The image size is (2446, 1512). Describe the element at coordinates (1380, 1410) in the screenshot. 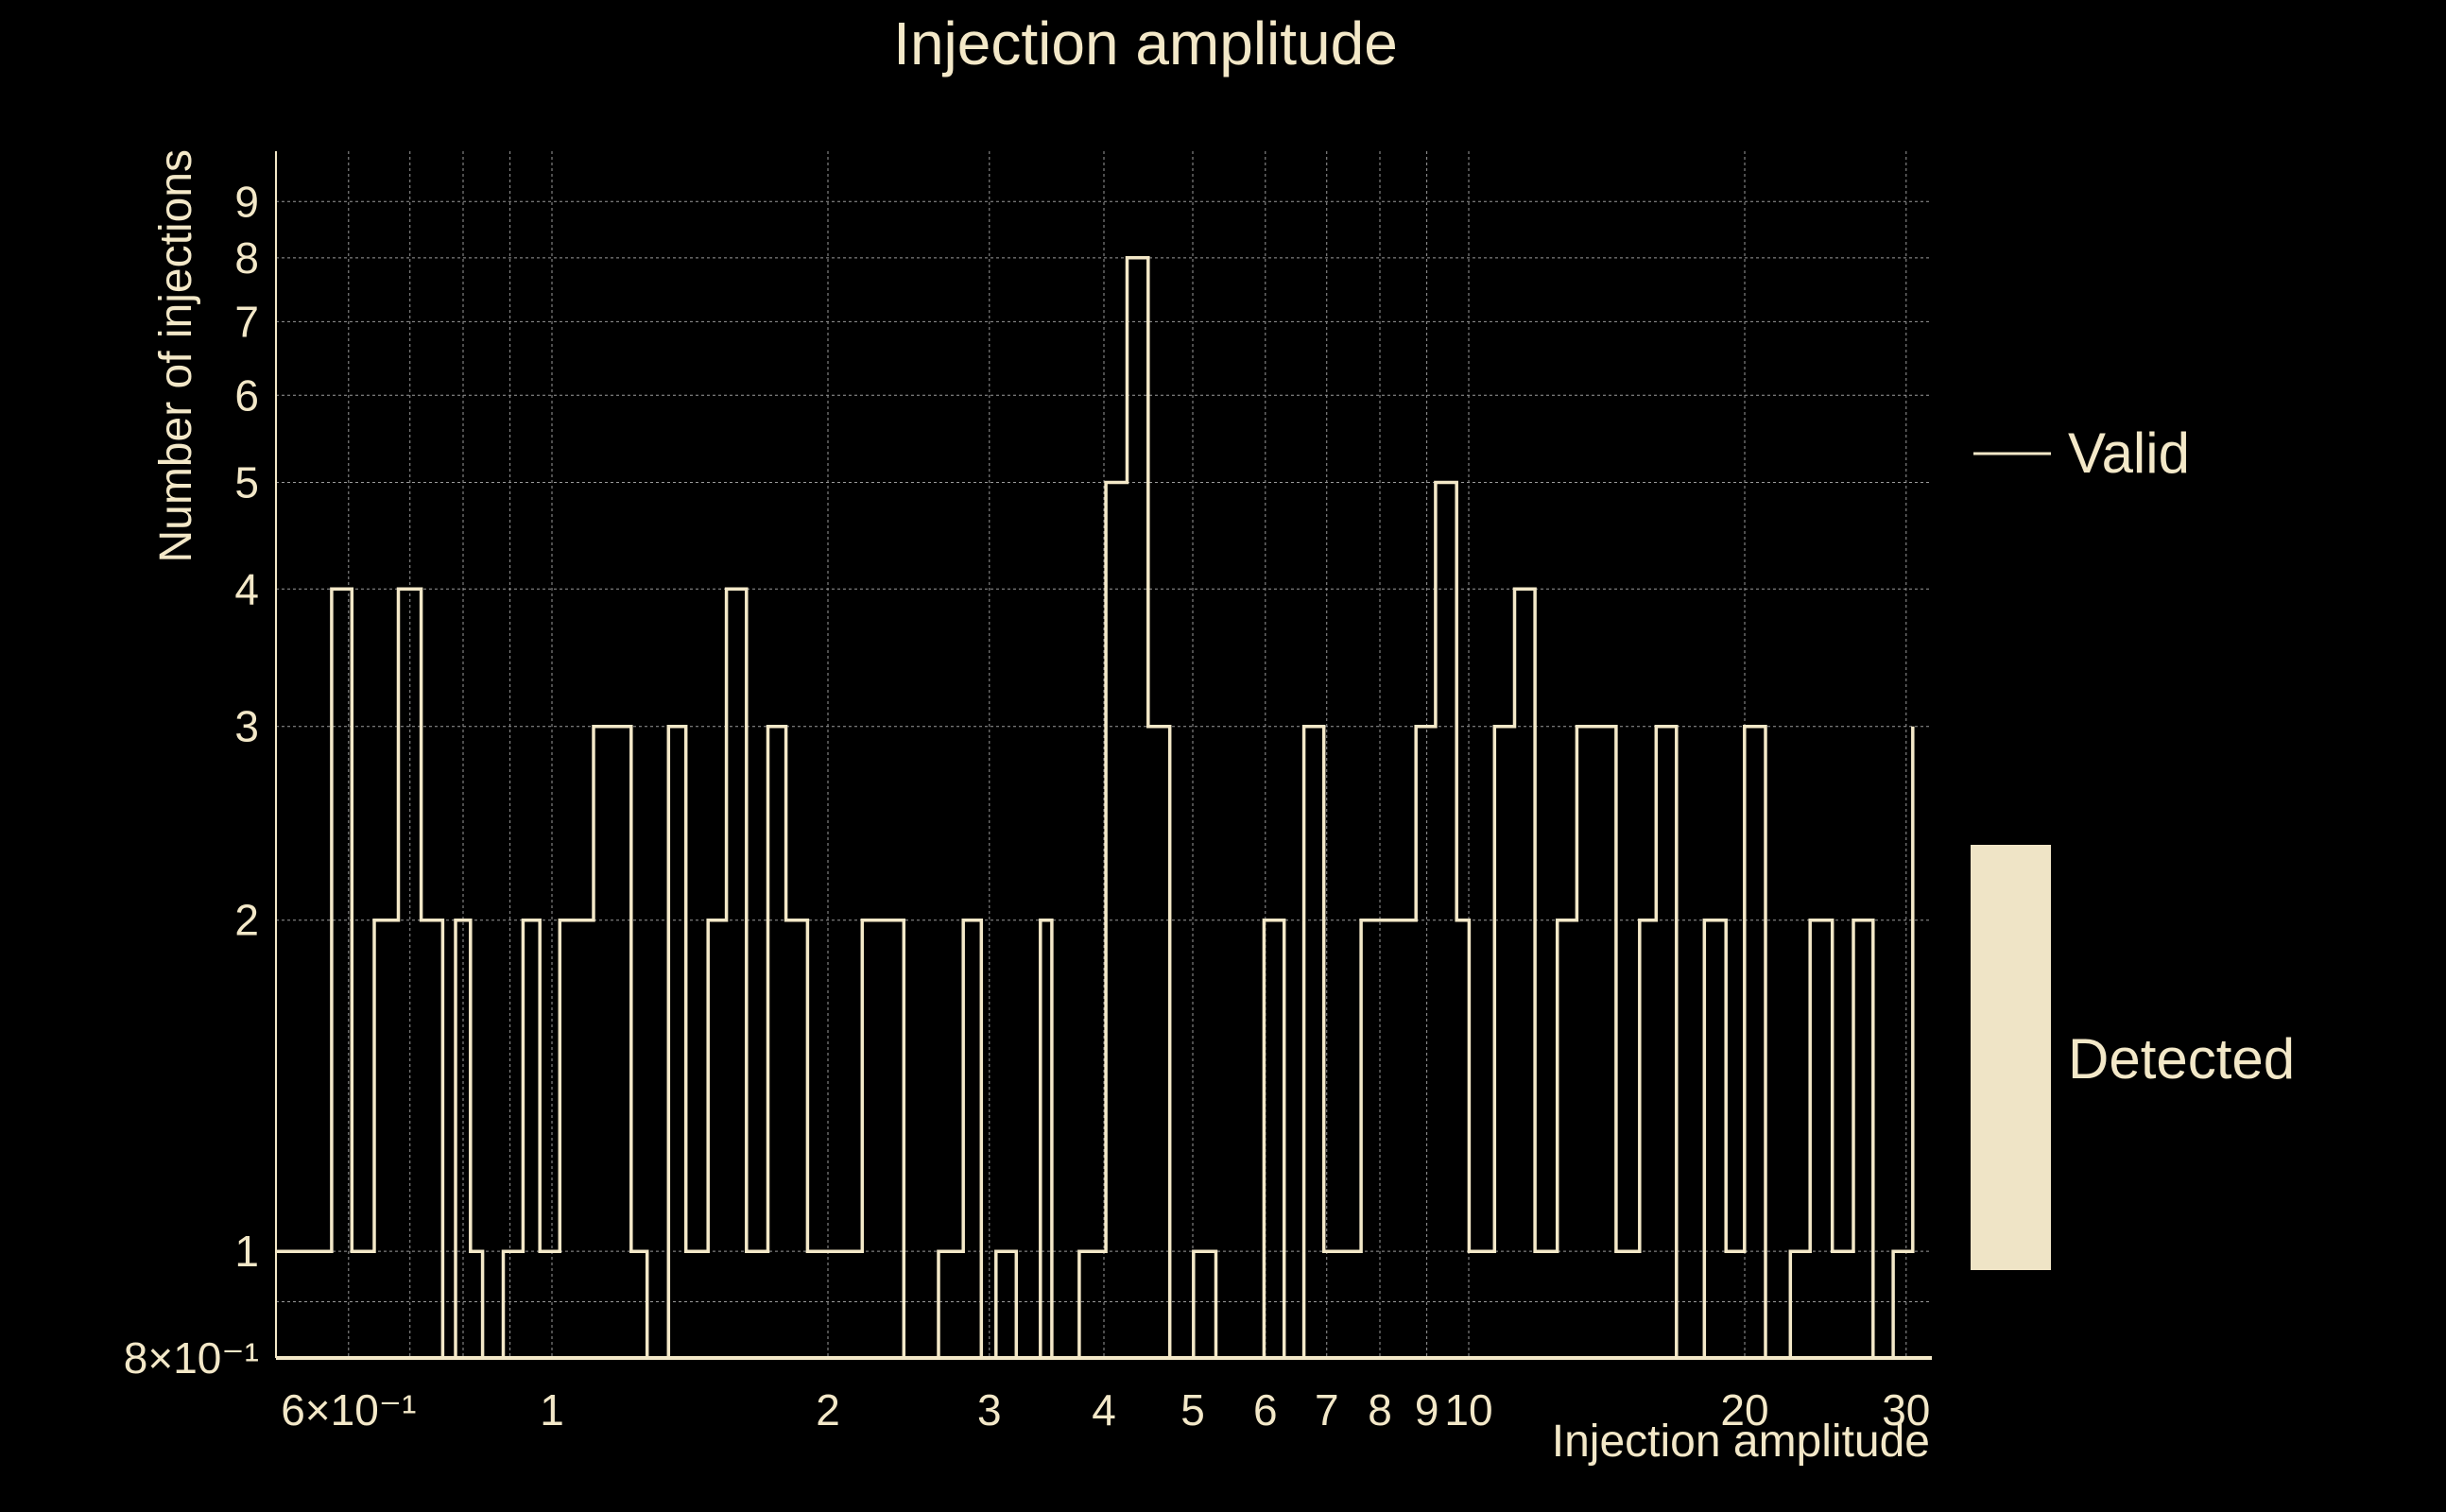

I see `x-tick-label: 8` at that location.